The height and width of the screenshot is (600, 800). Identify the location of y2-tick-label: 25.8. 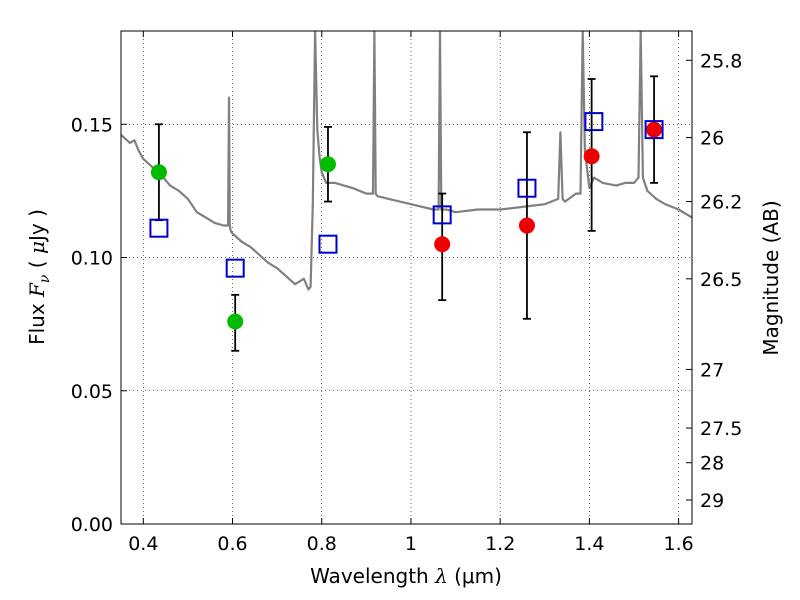
(721, 61).